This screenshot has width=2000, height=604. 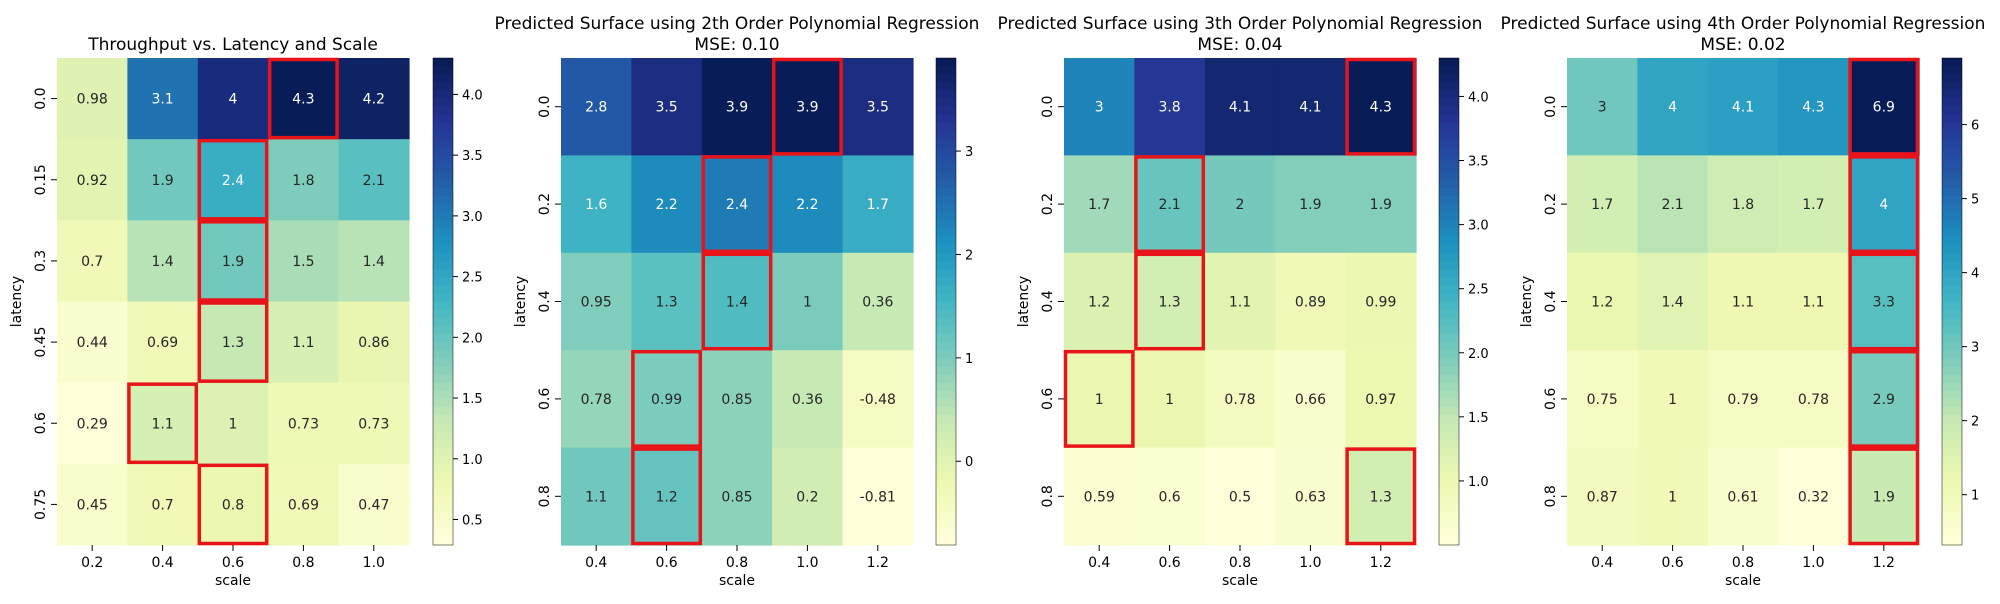 I want to click on y-tick-label: 0.3, so click(x=41, y=261).